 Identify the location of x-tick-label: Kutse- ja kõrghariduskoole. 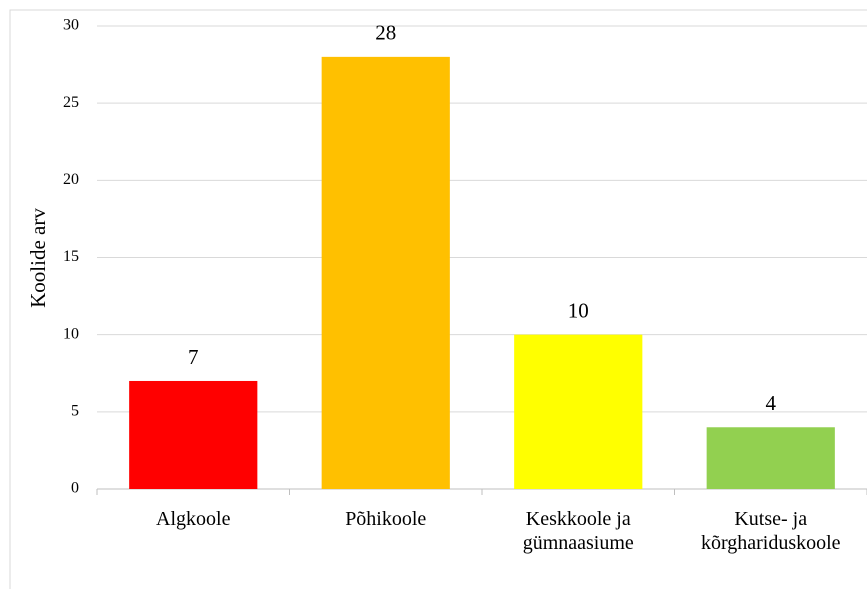
(770, 531).